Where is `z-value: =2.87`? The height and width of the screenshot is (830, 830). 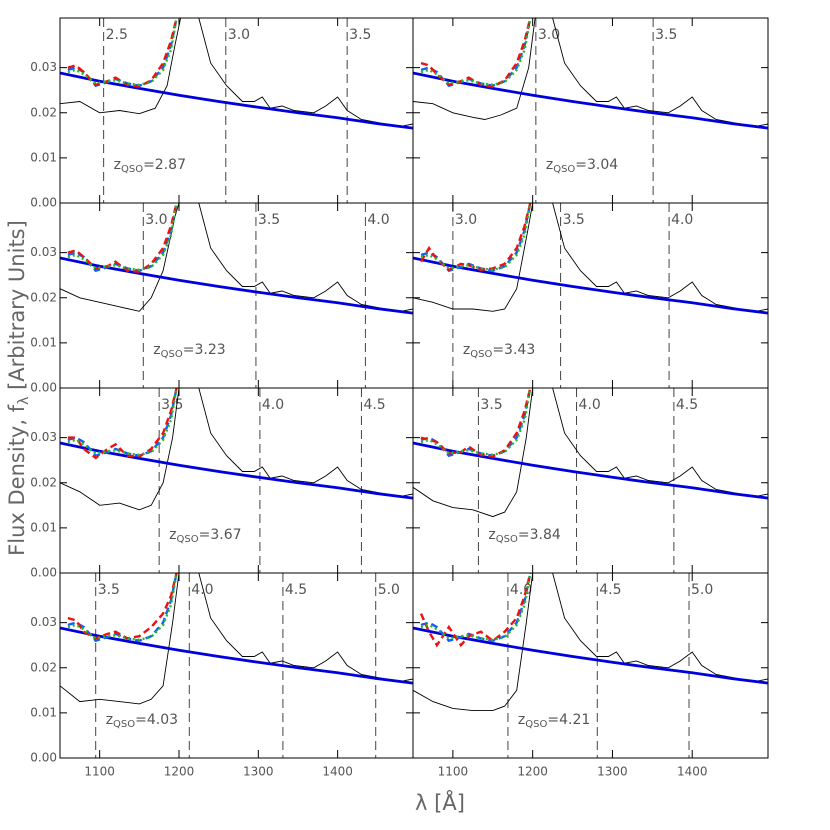 z-value: =2.87 is located at coordinates (164, 165).